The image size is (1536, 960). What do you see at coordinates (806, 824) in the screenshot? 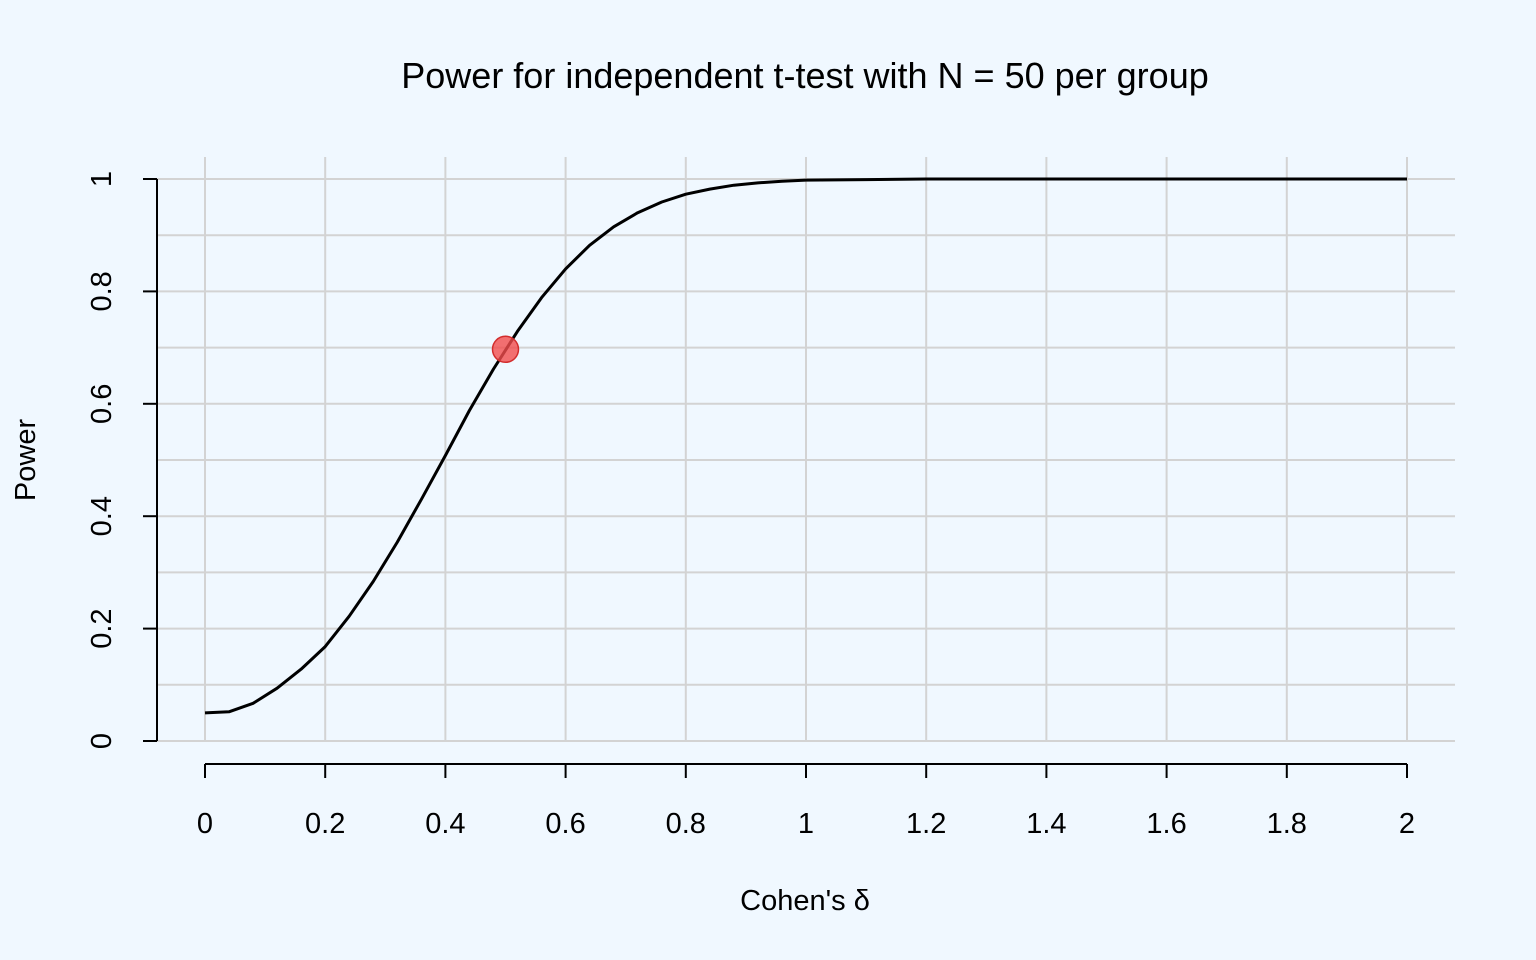
I see `x-tick-label-5: 1` at bounding box center [806, 824].